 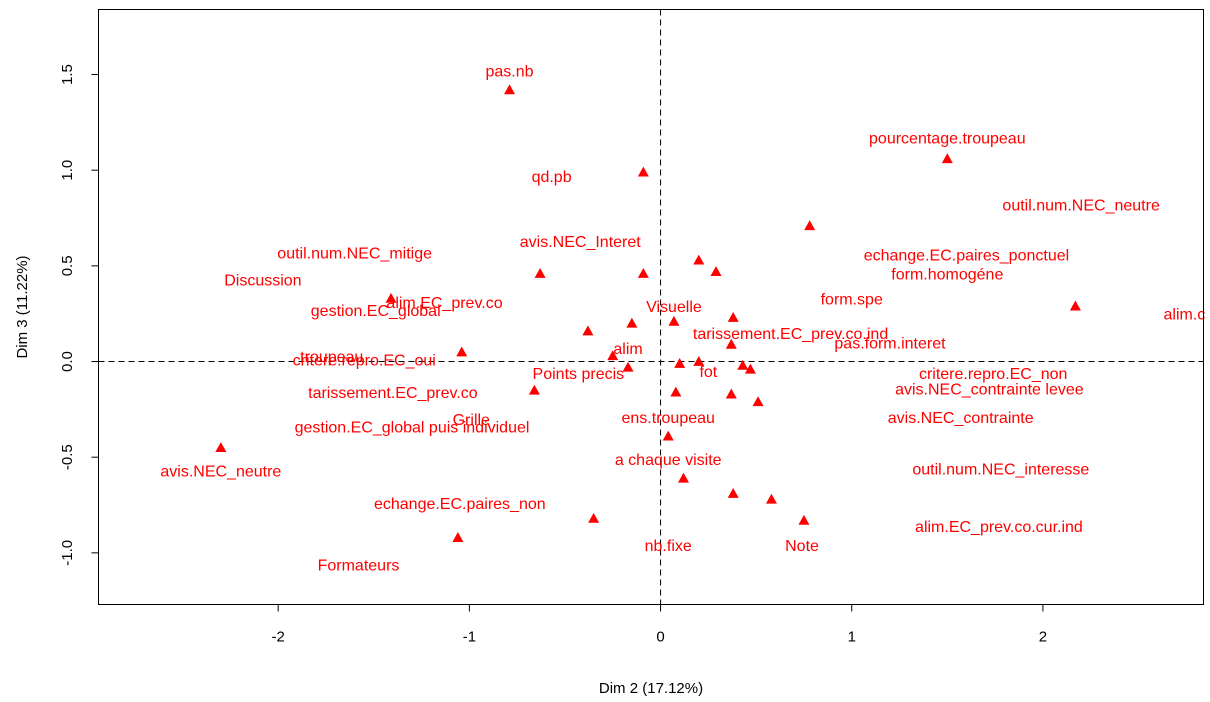 I want to click on point-label: echange.EC.paires_ponctuel, so click(x=966, y=255).